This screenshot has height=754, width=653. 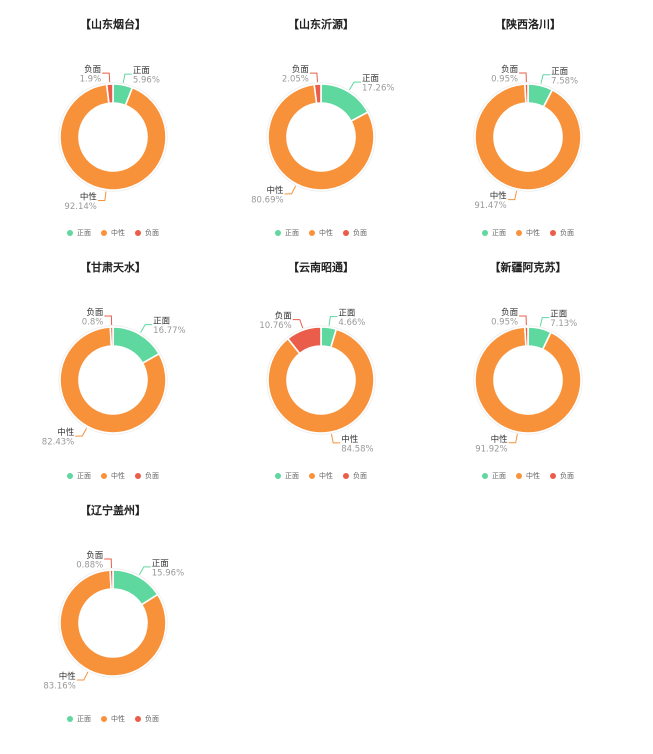 What do you see at coordinates (295, 80) in the screenshot?
I see `negative-slice-value: 2.05%` at bounding box center [295, 80].